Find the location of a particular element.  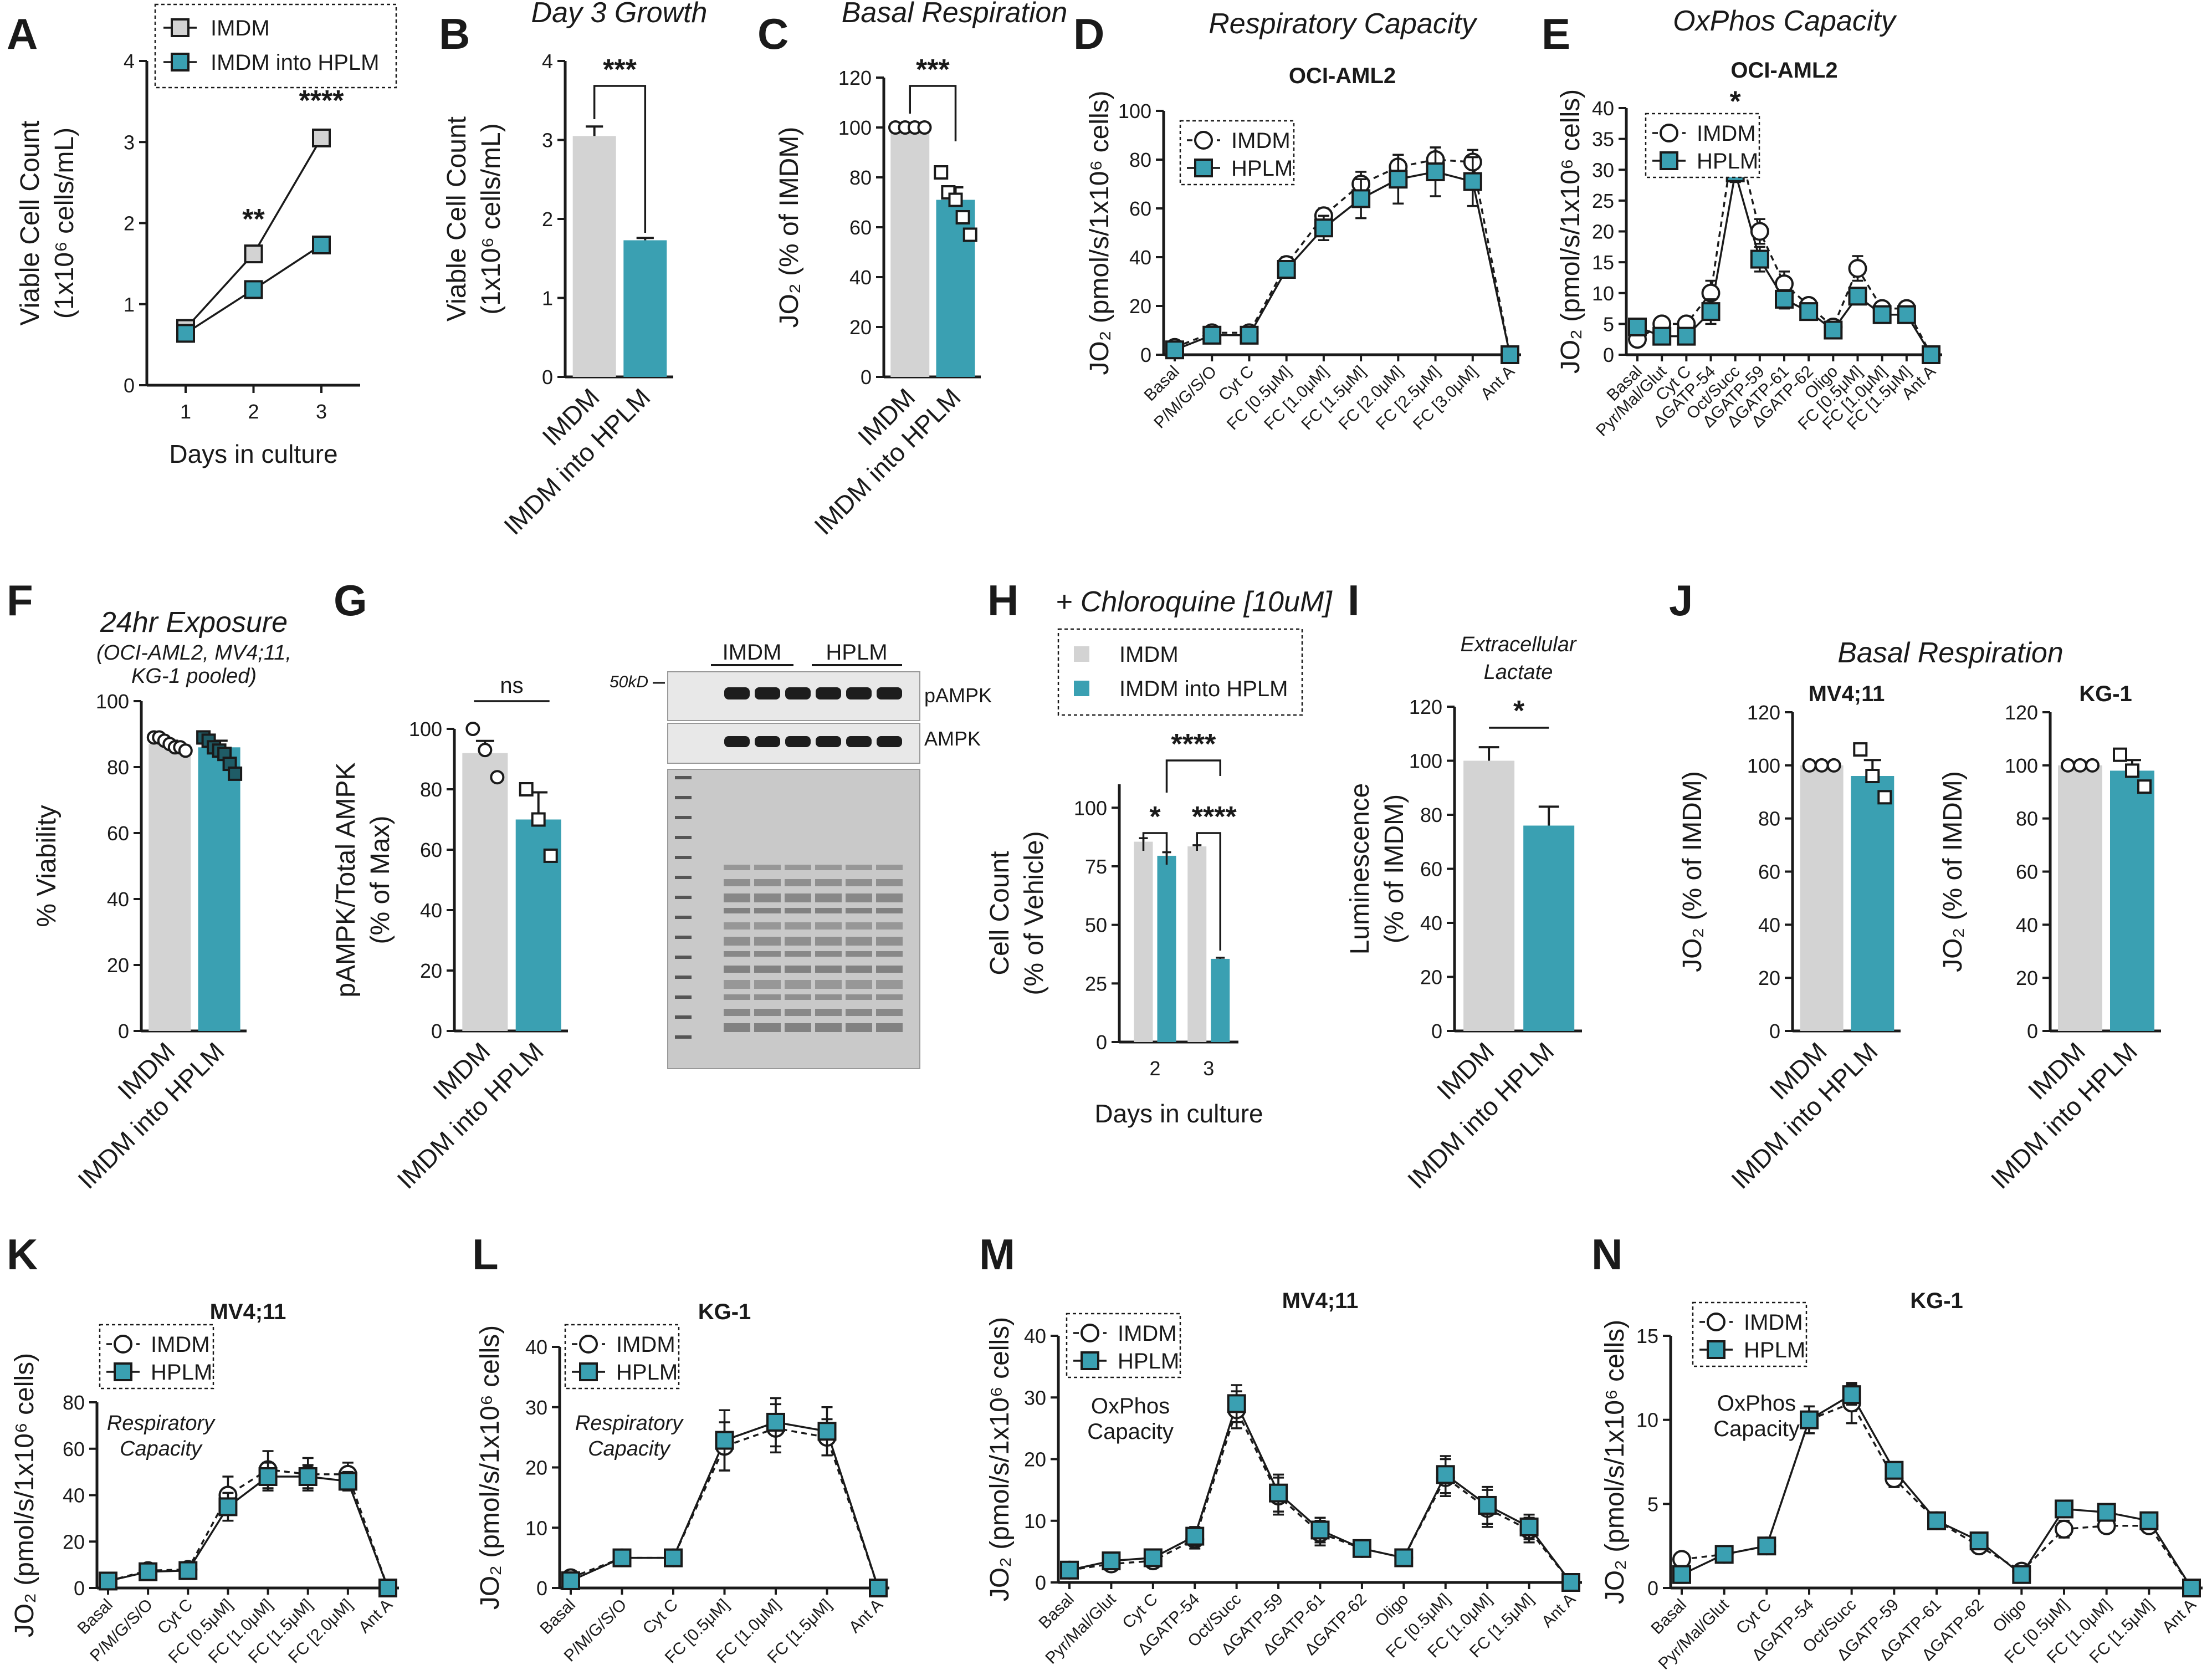

y-tick-label: 10 is located at coordinates (536, 1527).